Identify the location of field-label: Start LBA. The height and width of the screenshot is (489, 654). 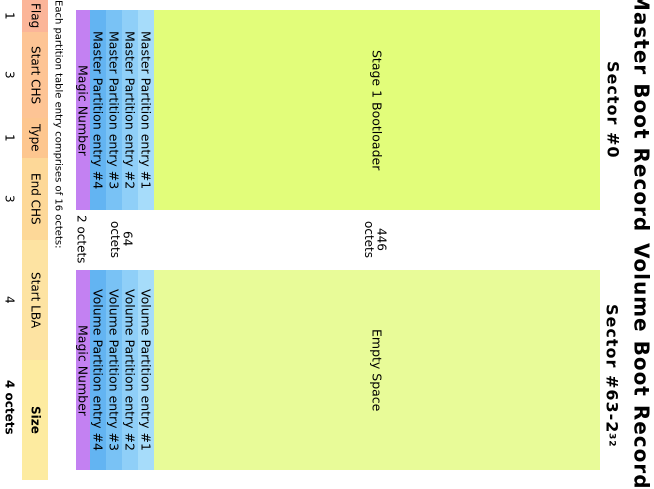
(35, 300).